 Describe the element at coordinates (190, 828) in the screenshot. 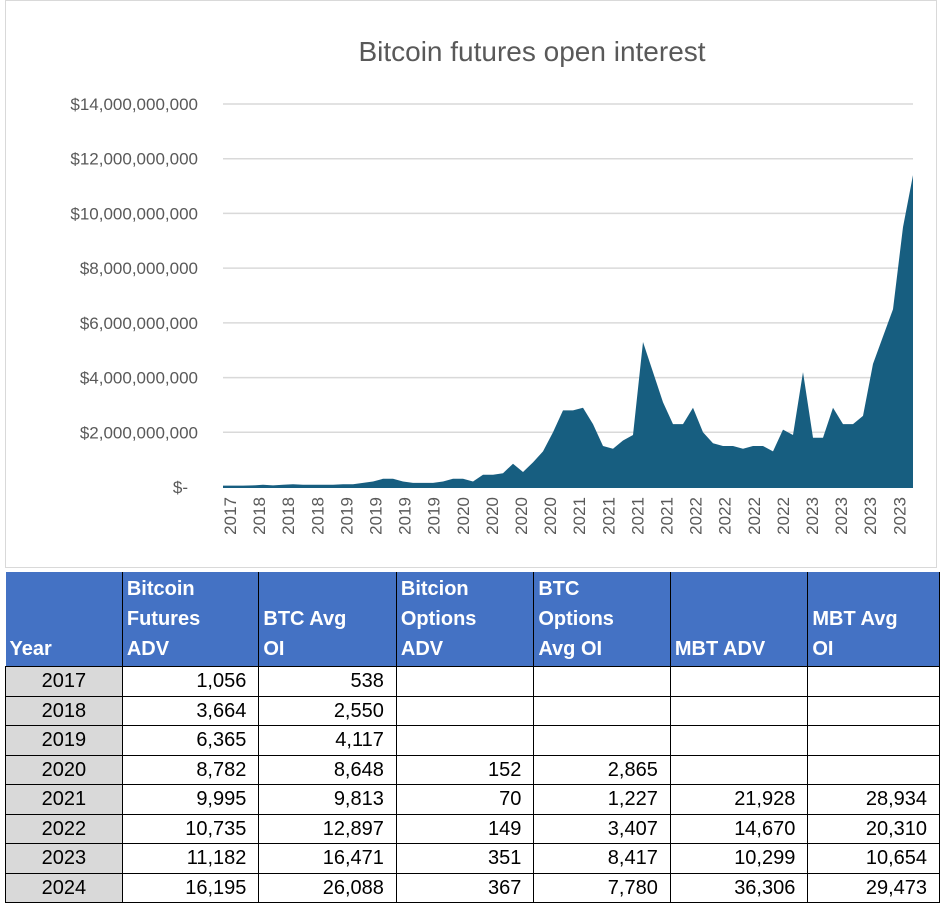

I see `value-cell: 10,735` at that location.